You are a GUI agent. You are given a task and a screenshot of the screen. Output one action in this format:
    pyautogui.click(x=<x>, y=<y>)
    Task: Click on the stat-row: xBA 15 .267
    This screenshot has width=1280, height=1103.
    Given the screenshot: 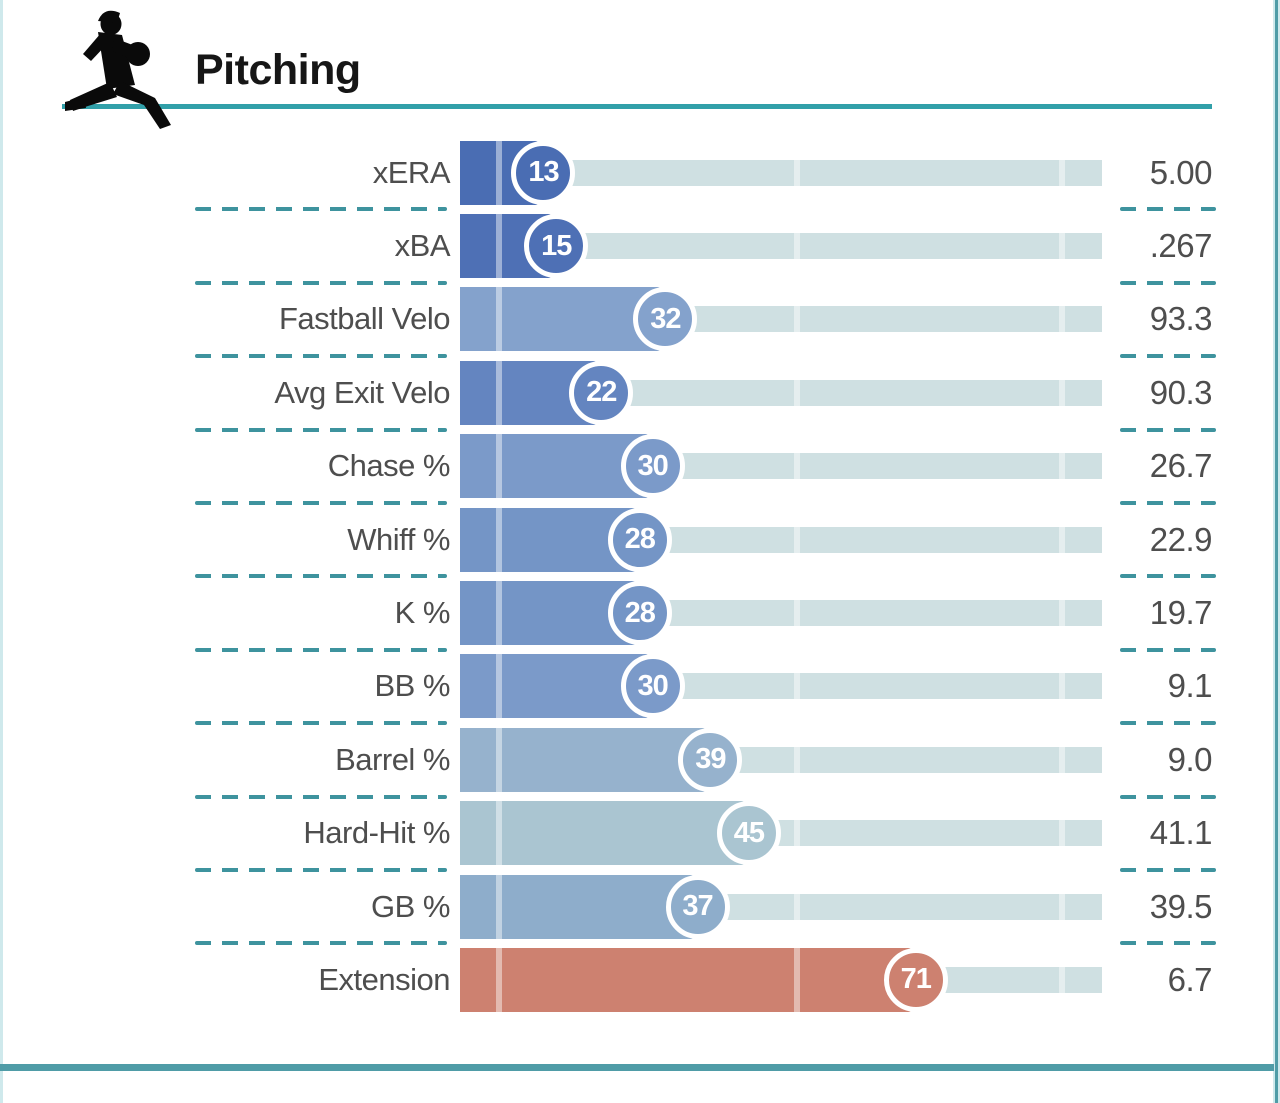 What is the action you would take?
    pyautogui.click(x=640, y=247)
    